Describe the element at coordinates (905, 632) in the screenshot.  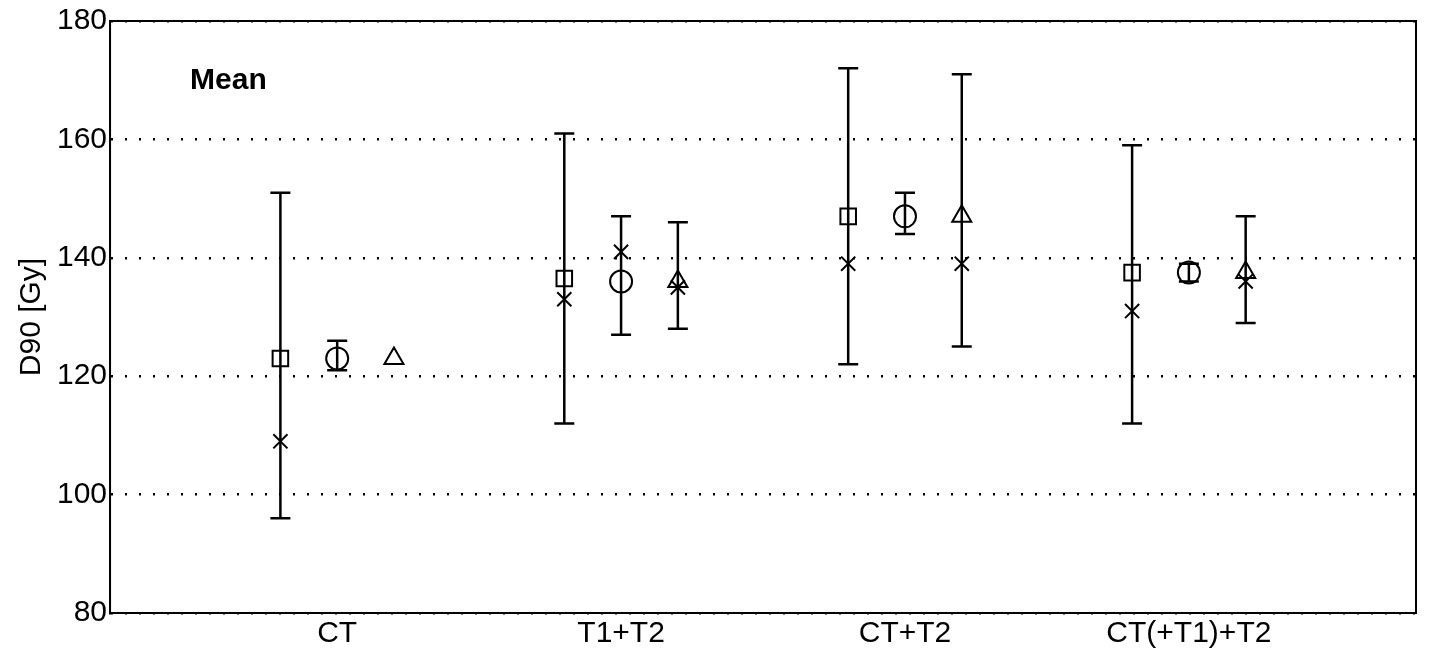
I see `x-tick-label: CT+T2` at that location.